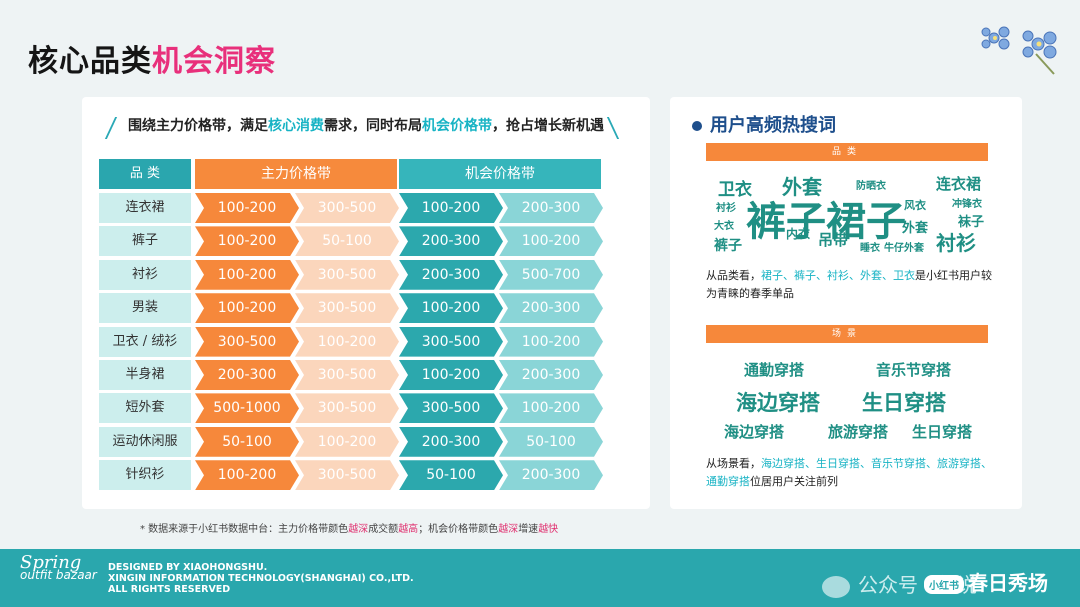  What do you see at coordinates (500, 174) in the screenshot?
I see `header-opportunity-band: 机会价格带` at bounding box center [500, 174].